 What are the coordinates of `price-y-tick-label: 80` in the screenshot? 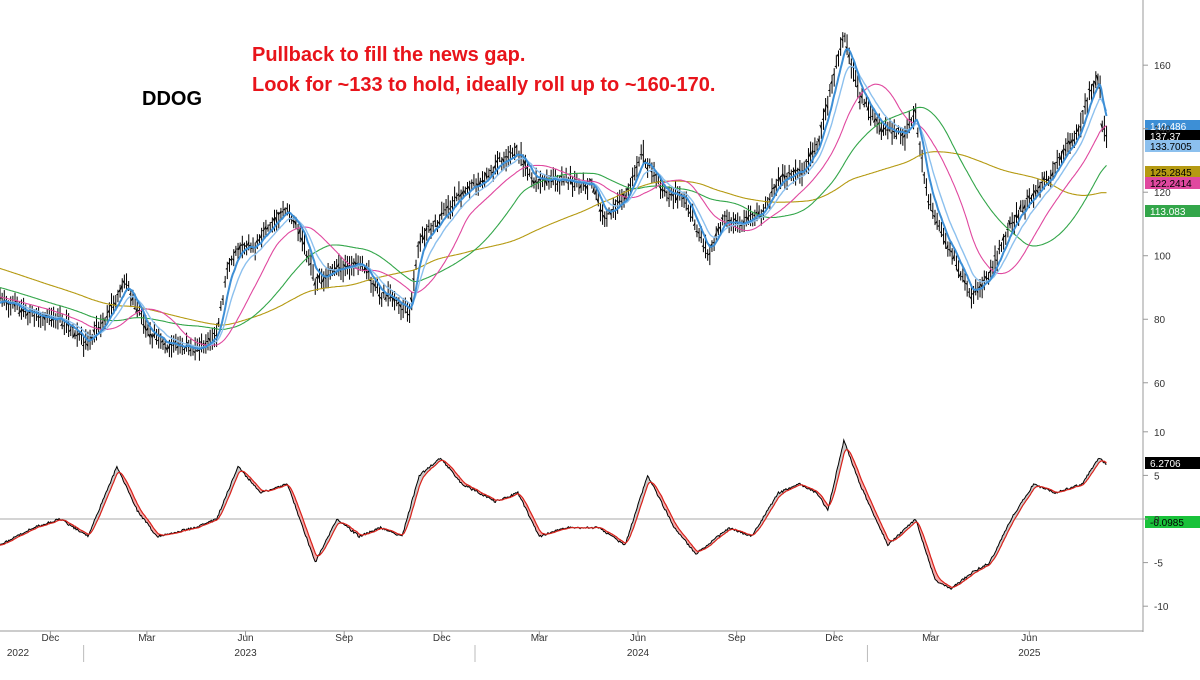 It's located at (1160, 320).